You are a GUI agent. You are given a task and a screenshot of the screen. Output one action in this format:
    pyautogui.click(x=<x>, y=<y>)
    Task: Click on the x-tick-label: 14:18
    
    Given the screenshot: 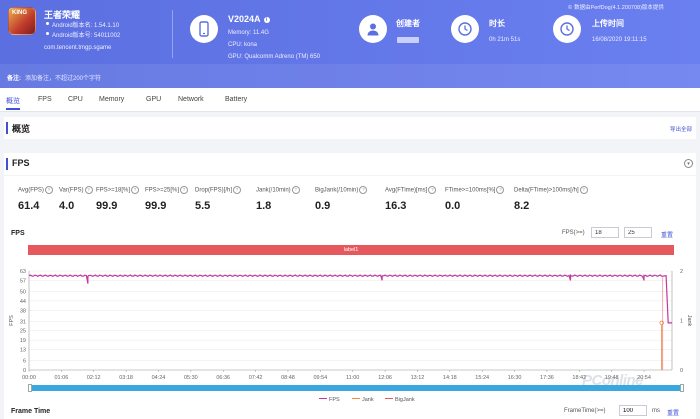 What is the action you would take?
    pyautogui.click(x=450, y=378)
    